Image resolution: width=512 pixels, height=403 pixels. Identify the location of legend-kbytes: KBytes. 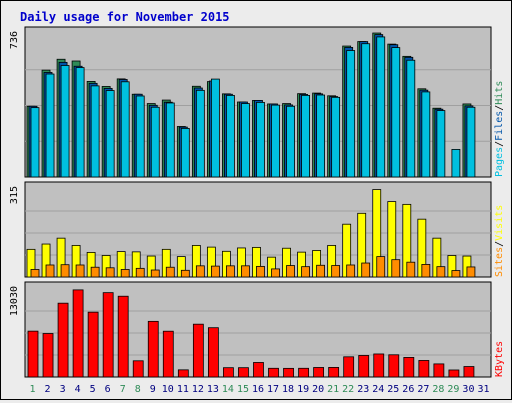
(499, 359).